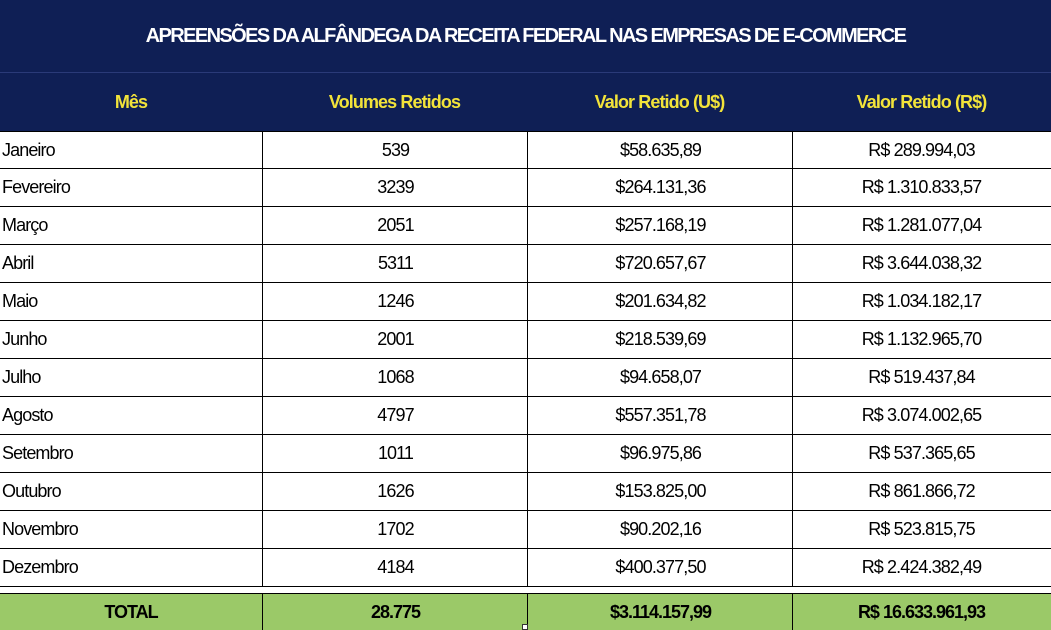  I want to click on cell-valor-usd: $90.202,16, so click(660, 529).